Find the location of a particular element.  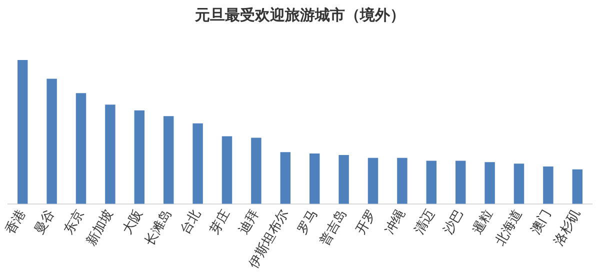

chart-title: 元旦最受欢迎旅游城市（境外） is located at coordinates (300, 15).